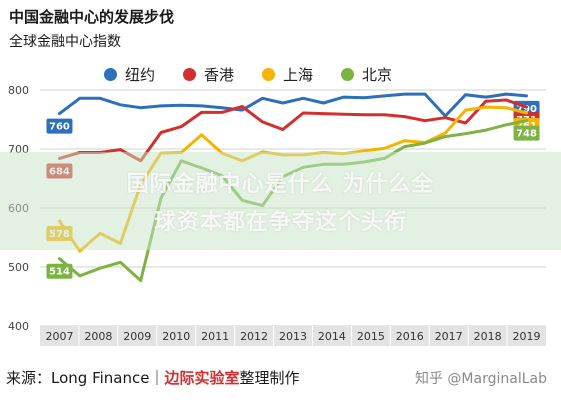 The width and height of the screenshot is (561, 400). I want to click on legend-item-beijing: 北京, so click(366, 74).